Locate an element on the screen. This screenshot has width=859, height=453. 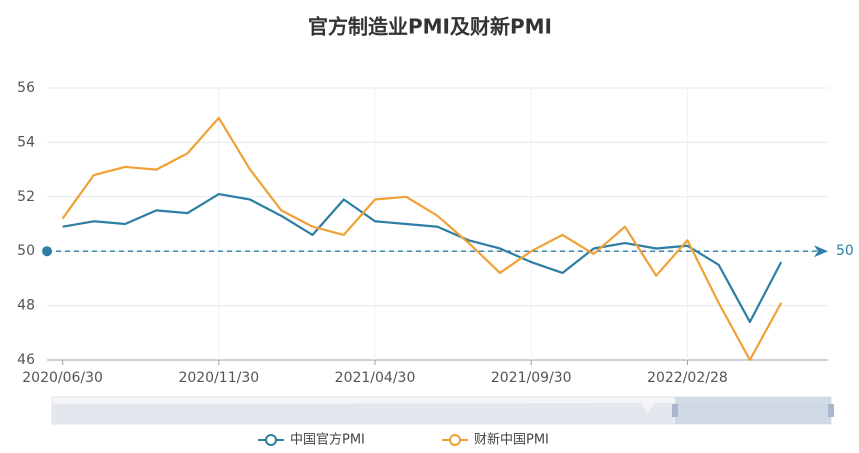
legend-item: 中国官方PMI is located at coordinates (311, 440).